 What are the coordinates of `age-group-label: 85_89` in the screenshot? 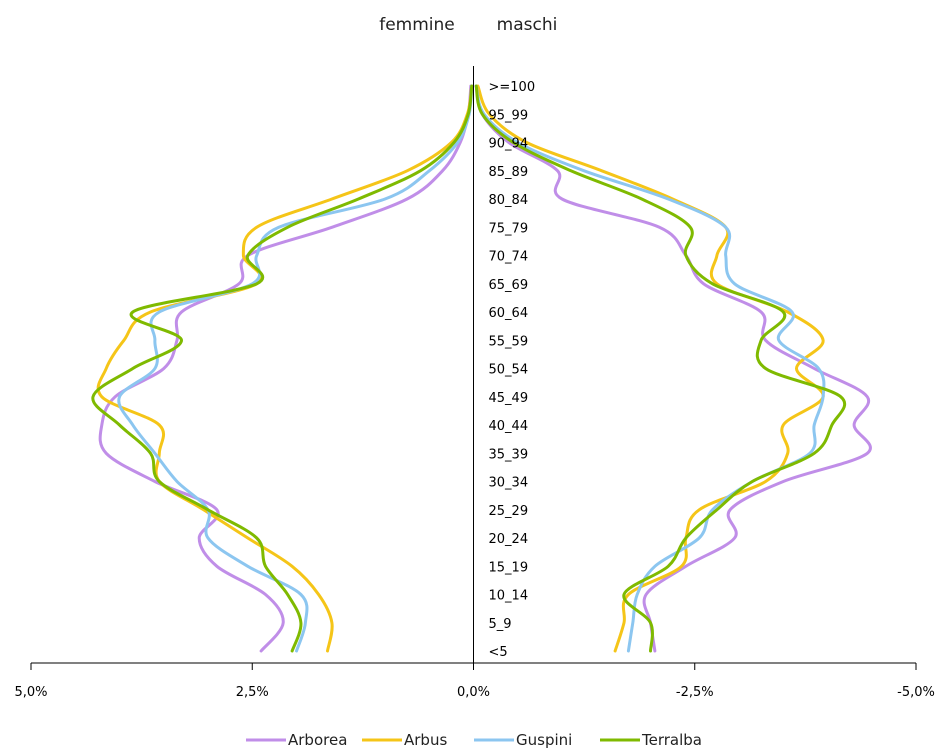 It's located at (509, 172).